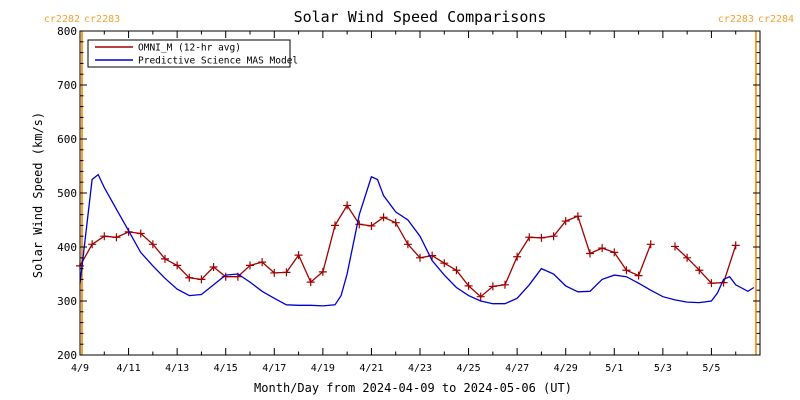  Describe the element at coordinates (62, 19) in the screenshot. I see `carrington-left-label: cr2282` at that location.